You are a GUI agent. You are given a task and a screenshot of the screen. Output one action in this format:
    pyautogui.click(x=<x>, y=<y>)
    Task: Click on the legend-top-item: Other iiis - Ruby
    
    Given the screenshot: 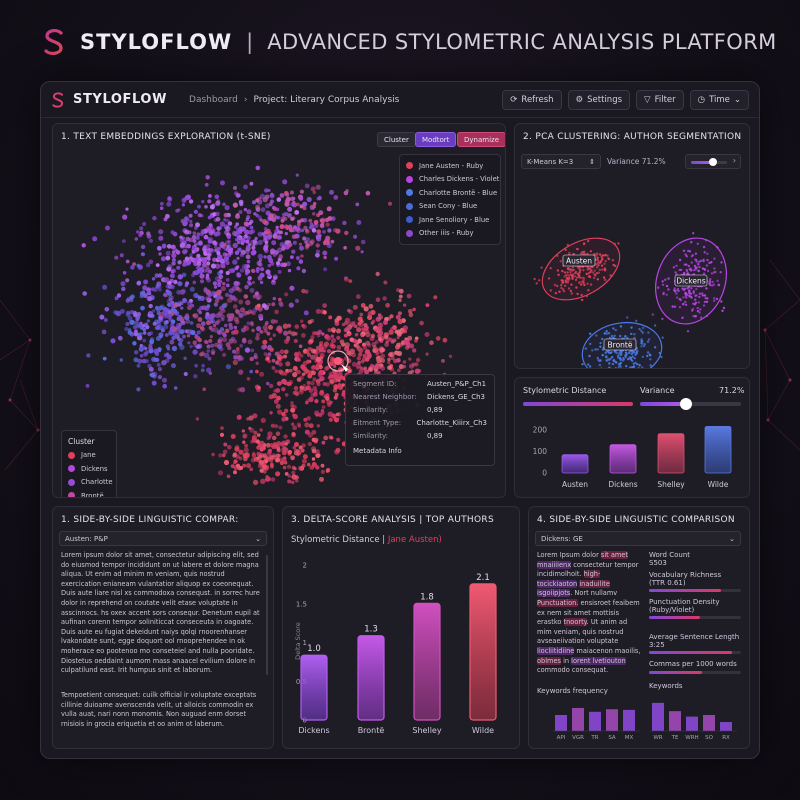 What is the action you would take?
    pyautogui.click(x=450, y=234)
    